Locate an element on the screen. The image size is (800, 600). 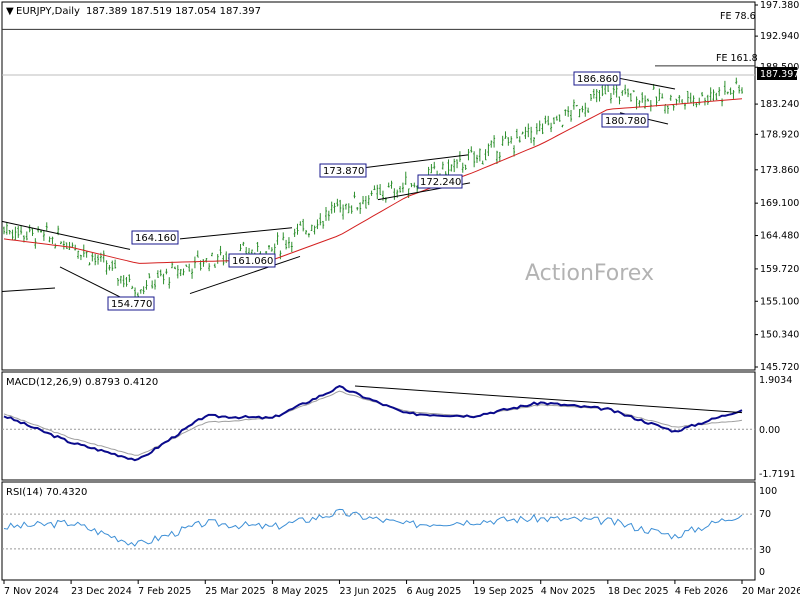
price-tick-label: 164.480 is located at coordinates (779, 236).